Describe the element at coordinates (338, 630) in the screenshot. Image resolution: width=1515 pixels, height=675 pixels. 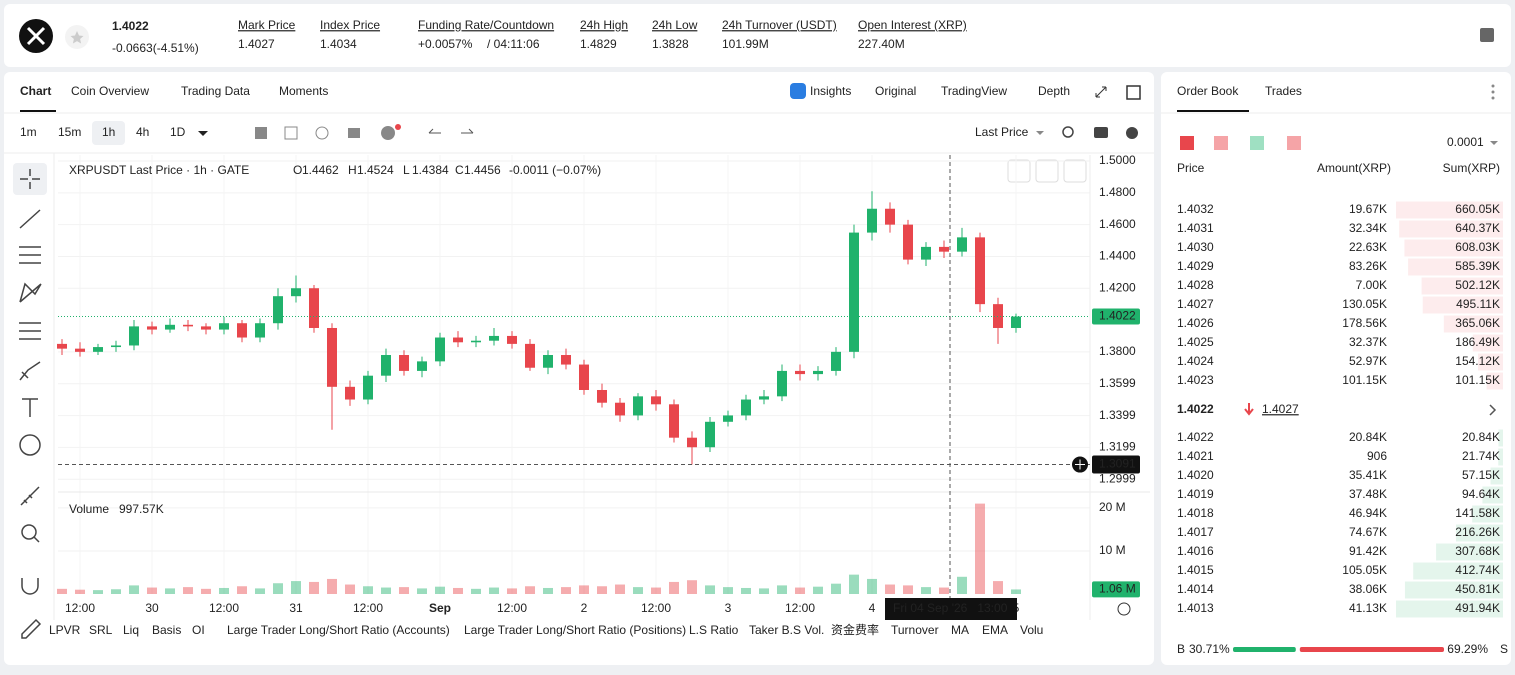
I see `indicator: Large Trader Long/Short Ratio (Accounts)` at that location.